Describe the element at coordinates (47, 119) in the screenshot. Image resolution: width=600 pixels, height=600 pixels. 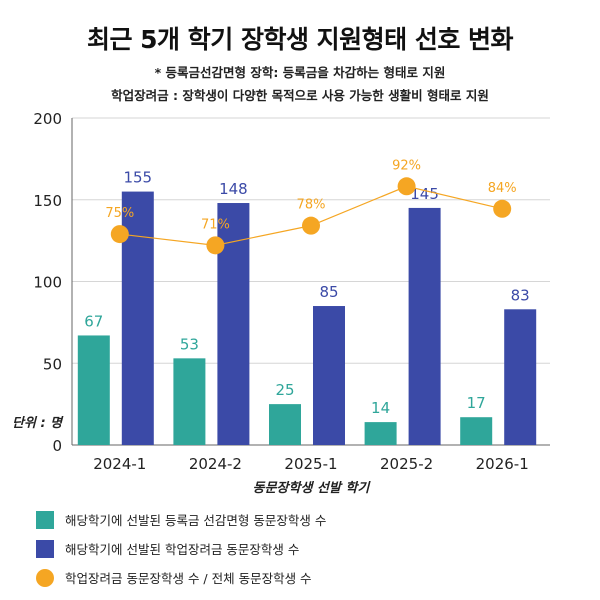
I see `y-tick-label: 200` at that location.